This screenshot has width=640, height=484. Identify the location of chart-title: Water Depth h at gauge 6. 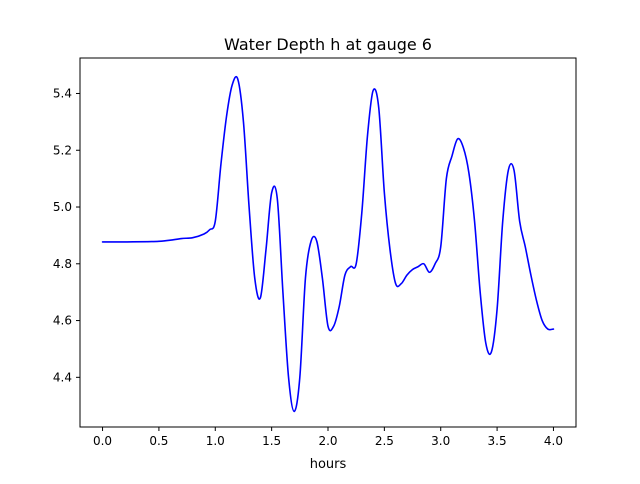
(328, 44).